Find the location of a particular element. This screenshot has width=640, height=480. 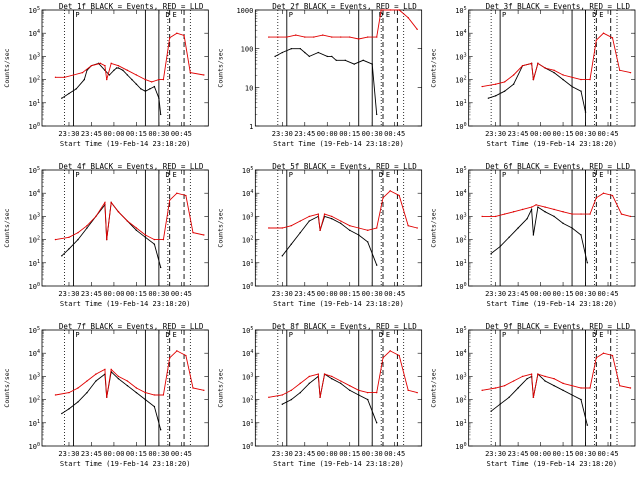

panel-id: Det 1f is located at coordinates (75, 6).